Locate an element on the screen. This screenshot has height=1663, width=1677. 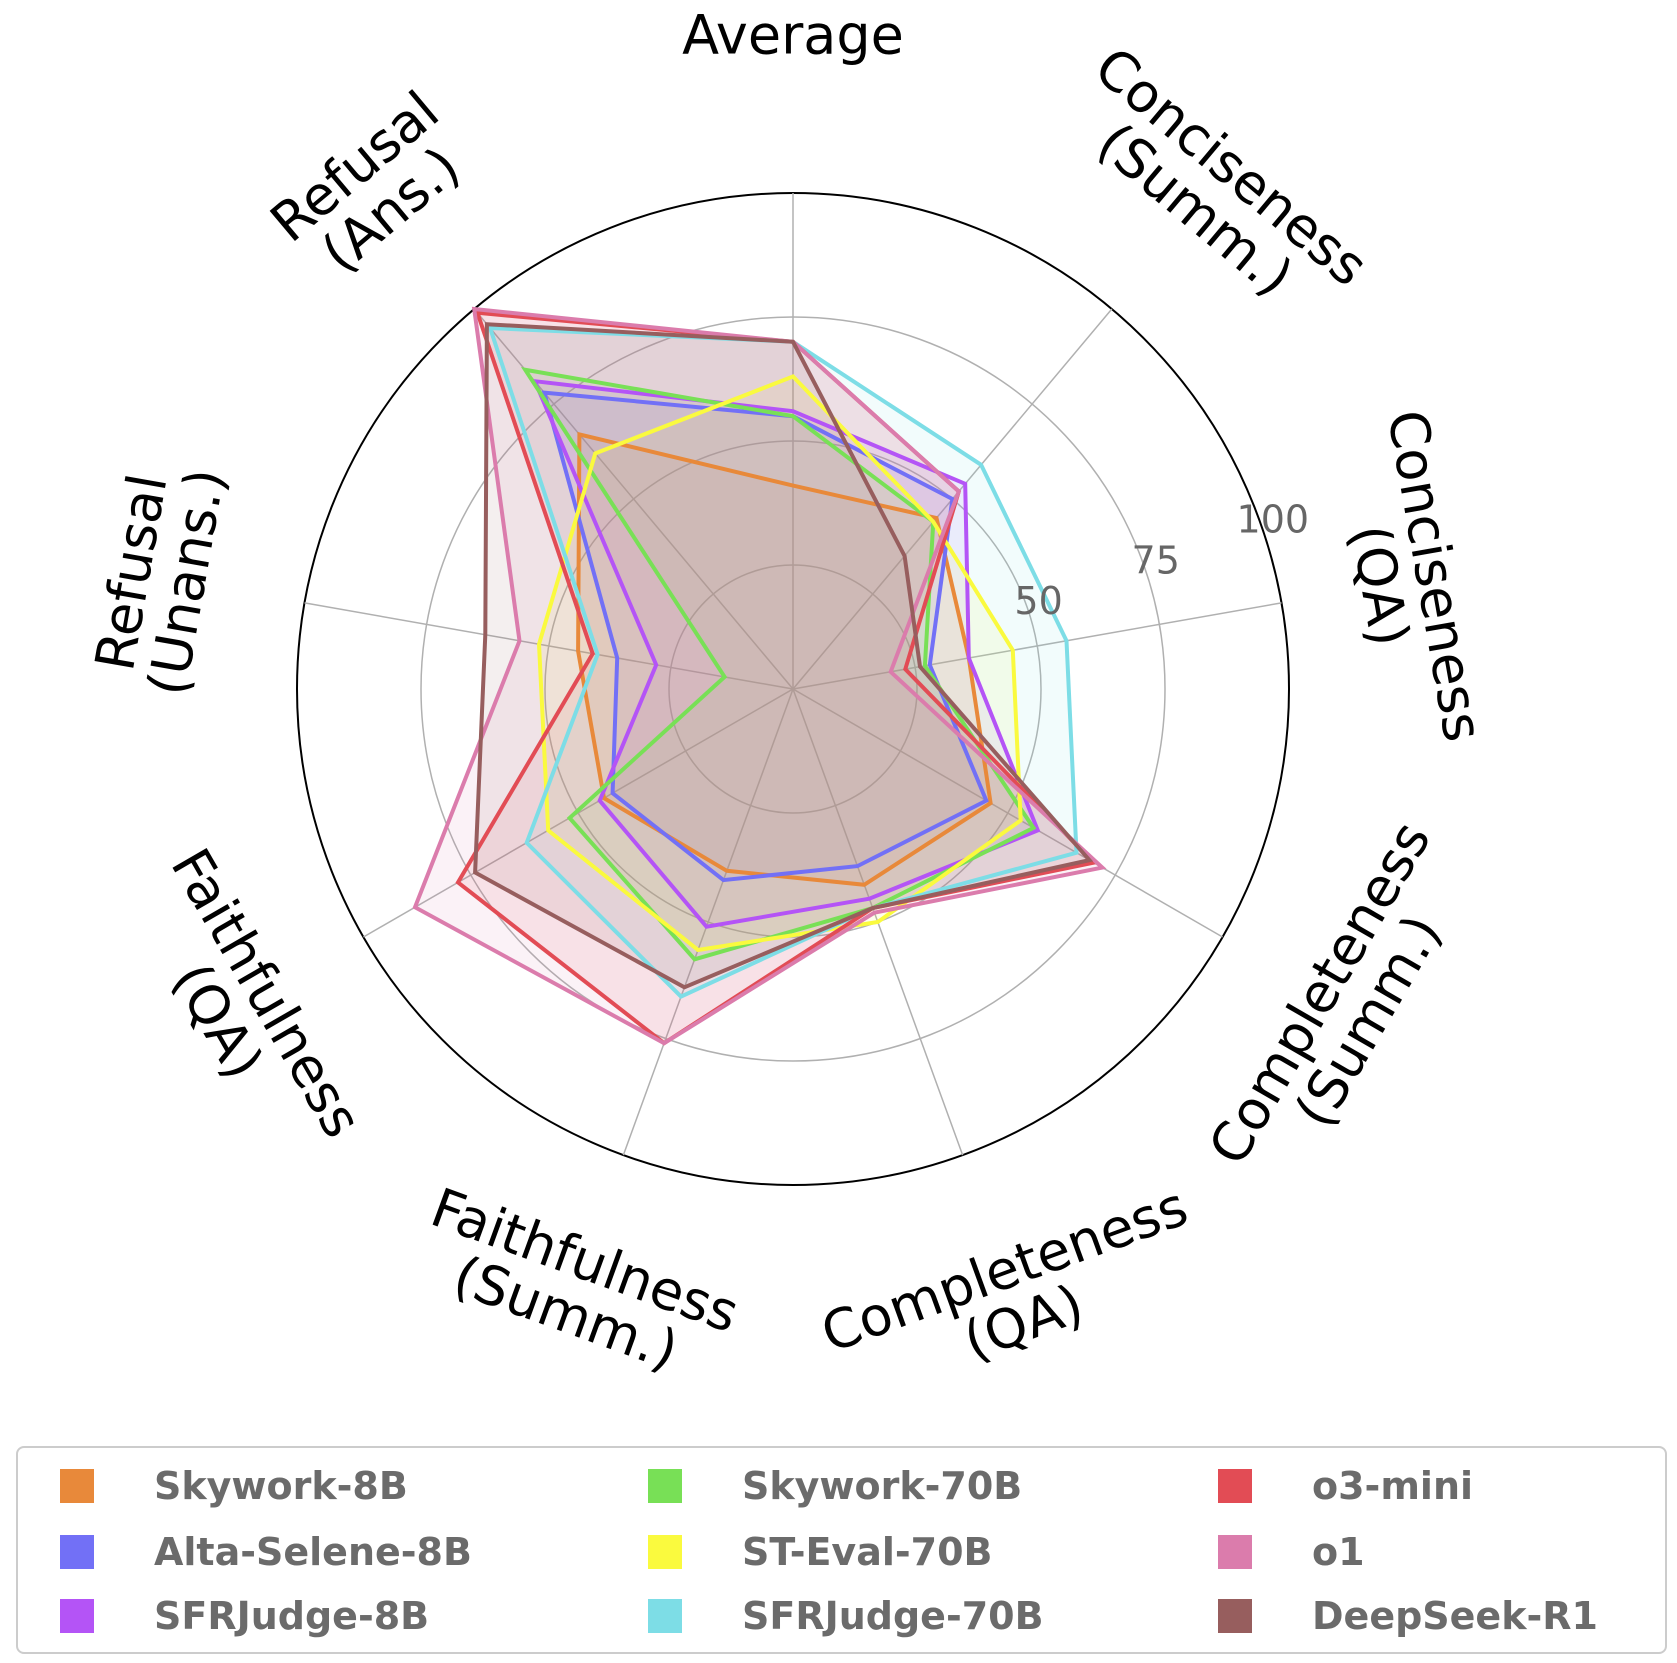
legend-item: Skywork-70B is located at coordinates (835, 1486).